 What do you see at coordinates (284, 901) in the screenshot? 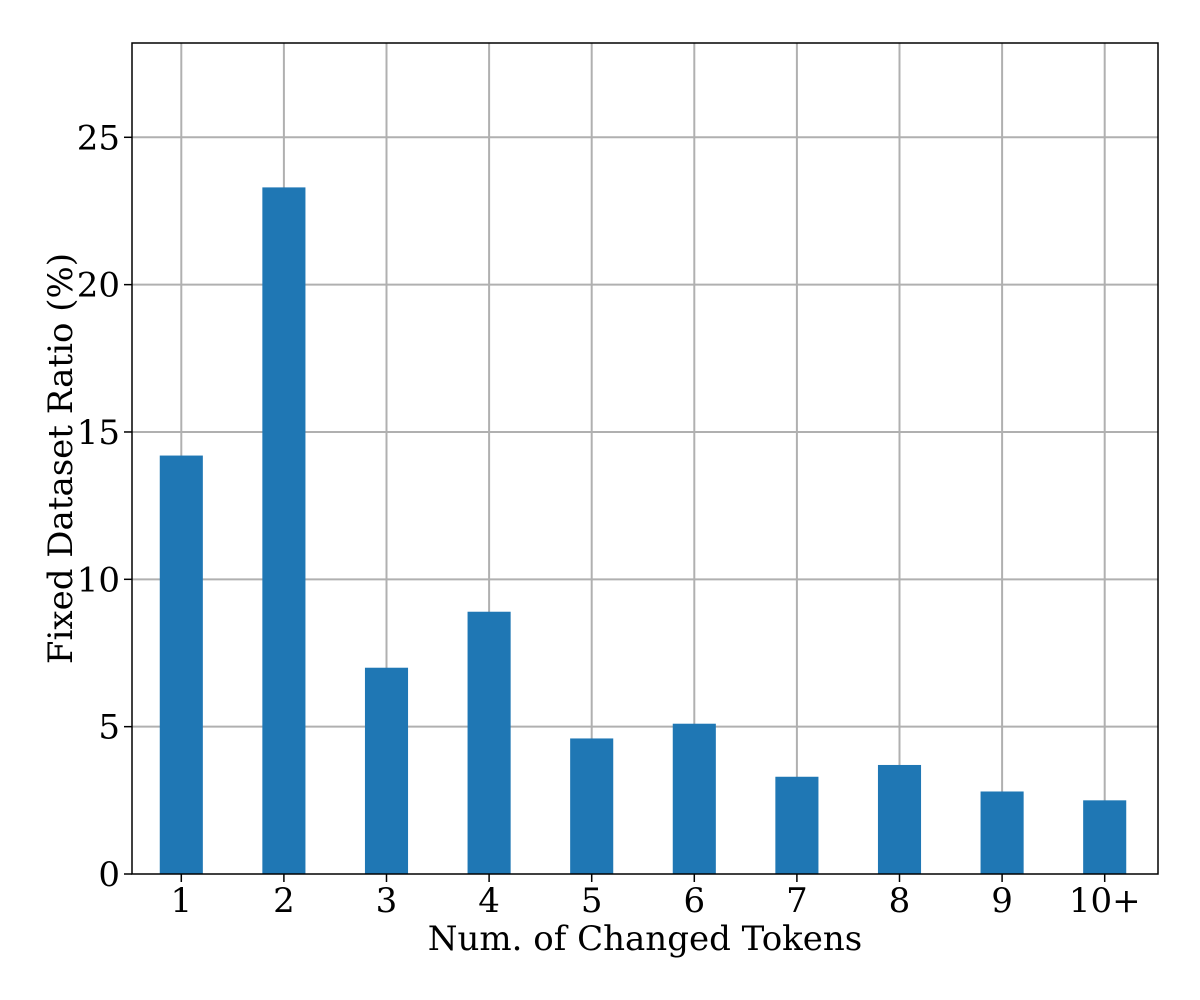
I see `x-tick-label: 2` at bounding box center [284, 901].